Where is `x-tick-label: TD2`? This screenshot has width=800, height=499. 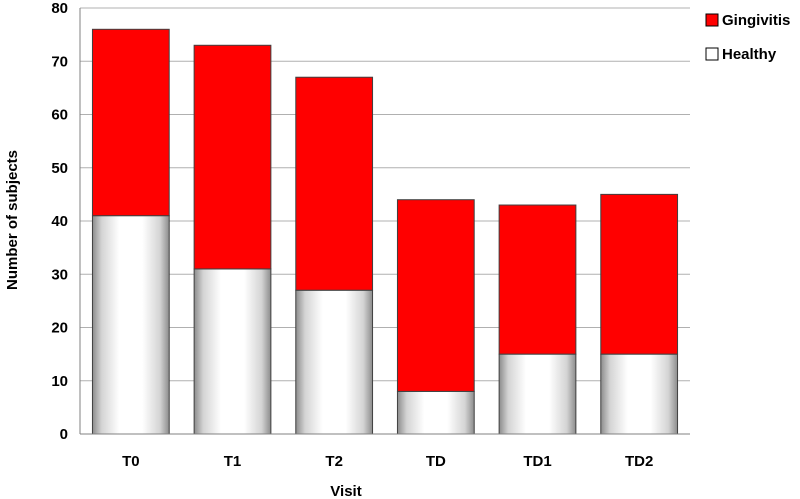 x-tick-label: TD2 is located at coordinates (639, 461).